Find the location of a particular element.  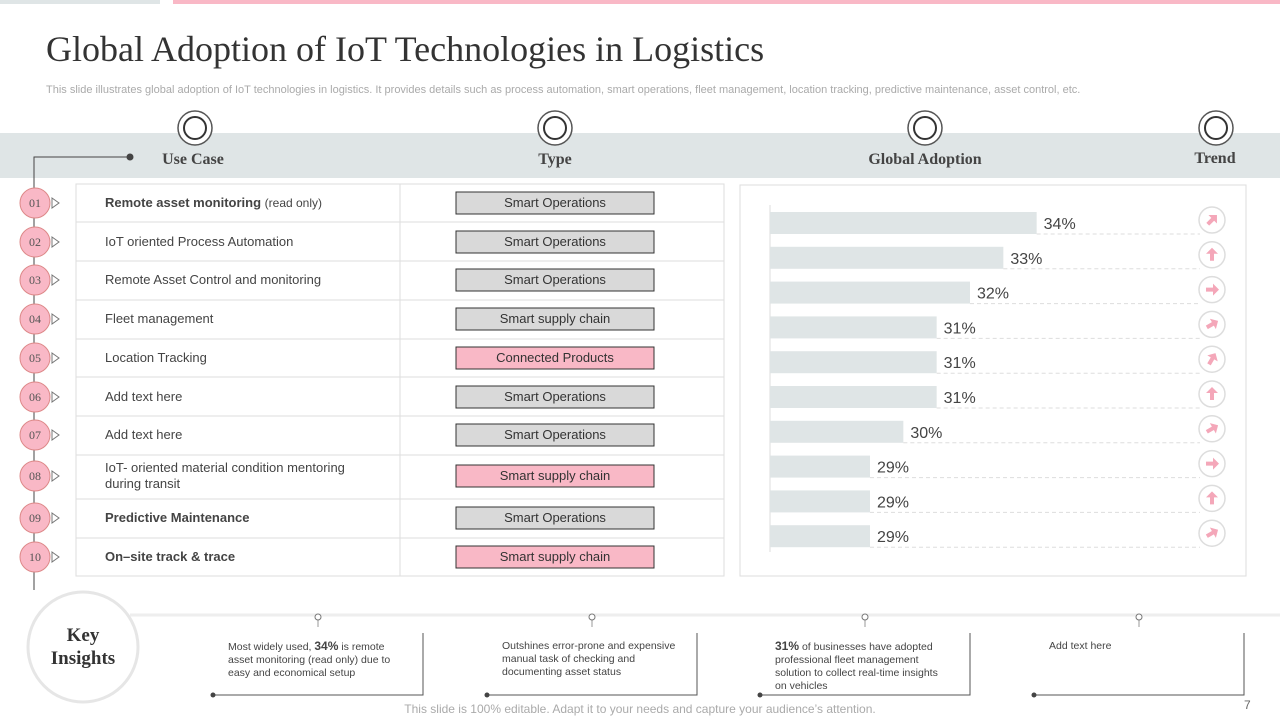

top-bar is located at coordinates (726, 2).